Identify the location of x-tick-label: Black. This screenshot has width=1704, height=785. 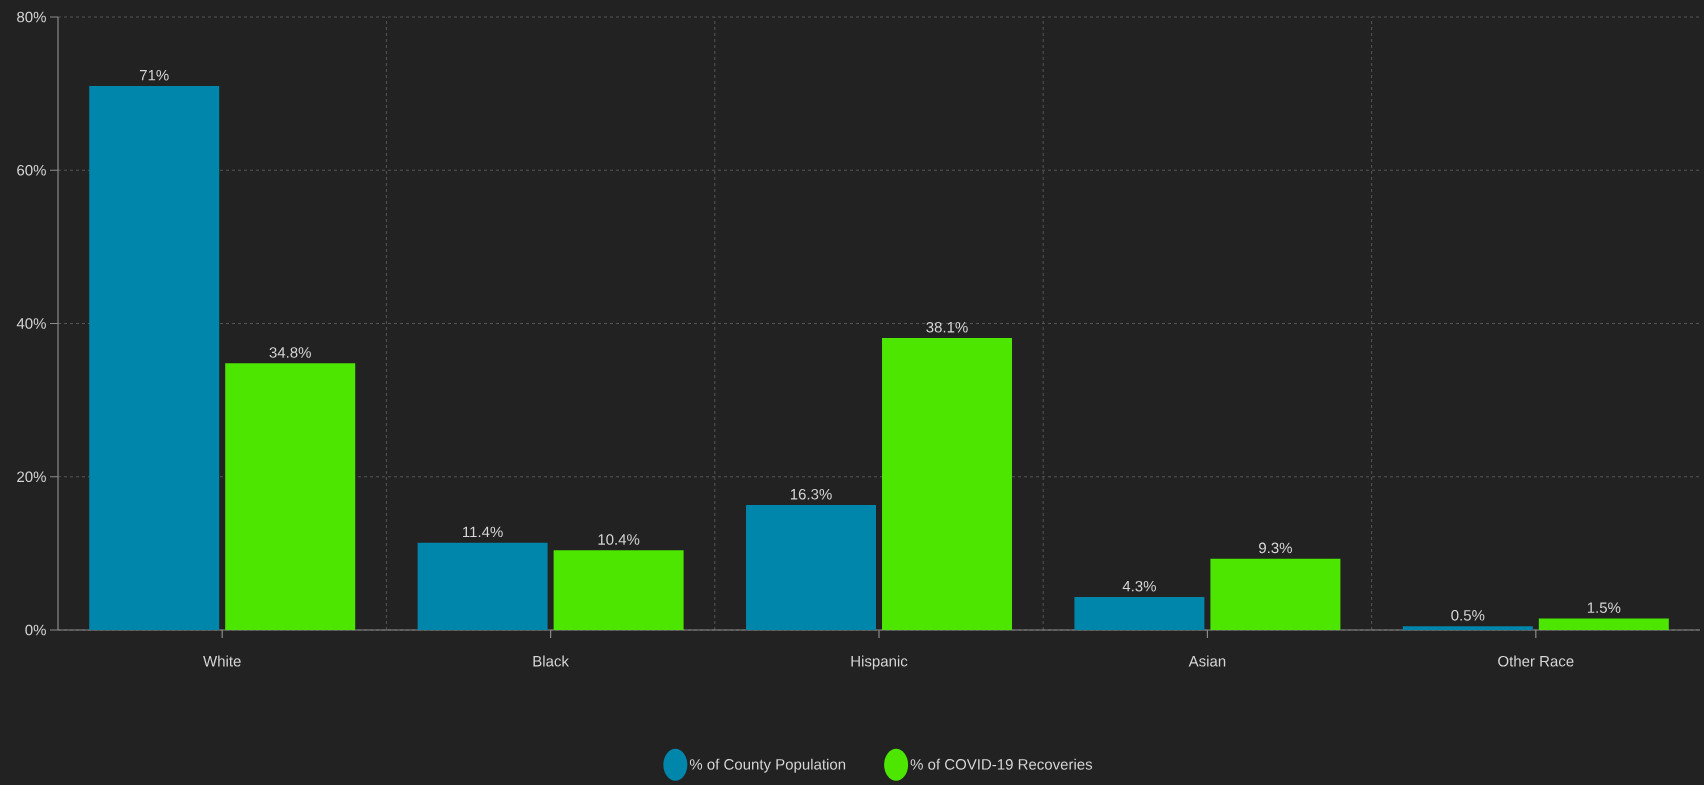
(551, 661).